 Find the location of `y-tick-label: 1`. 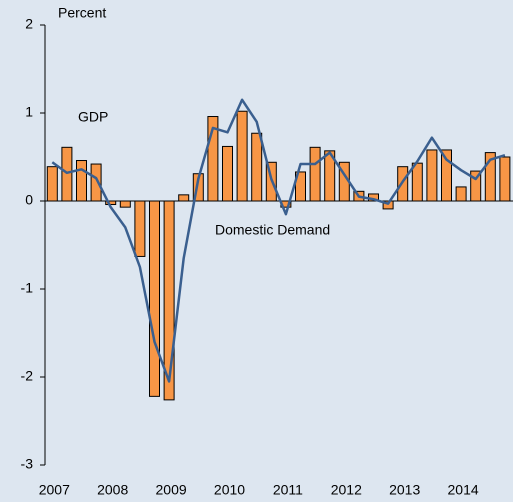

y-tick-label: 1 is located at coordinates (29, 112).